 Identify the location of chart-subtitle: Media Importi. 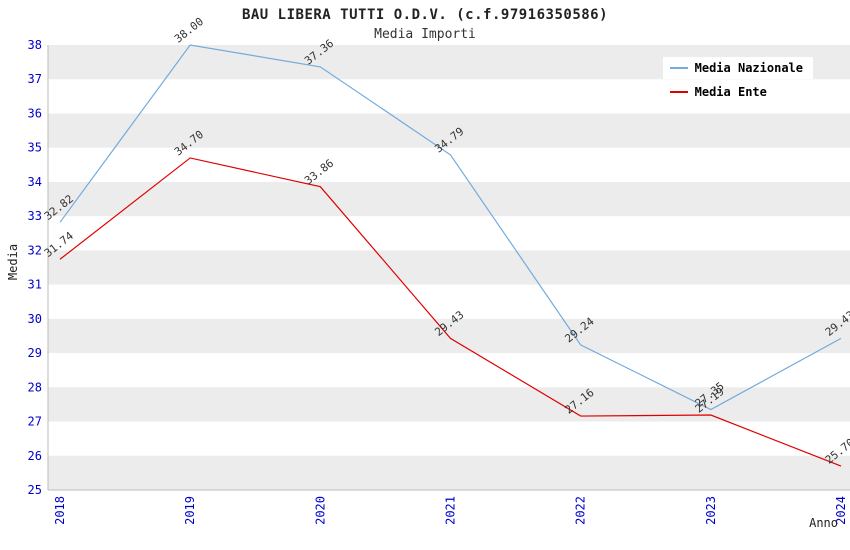
(425, 34).